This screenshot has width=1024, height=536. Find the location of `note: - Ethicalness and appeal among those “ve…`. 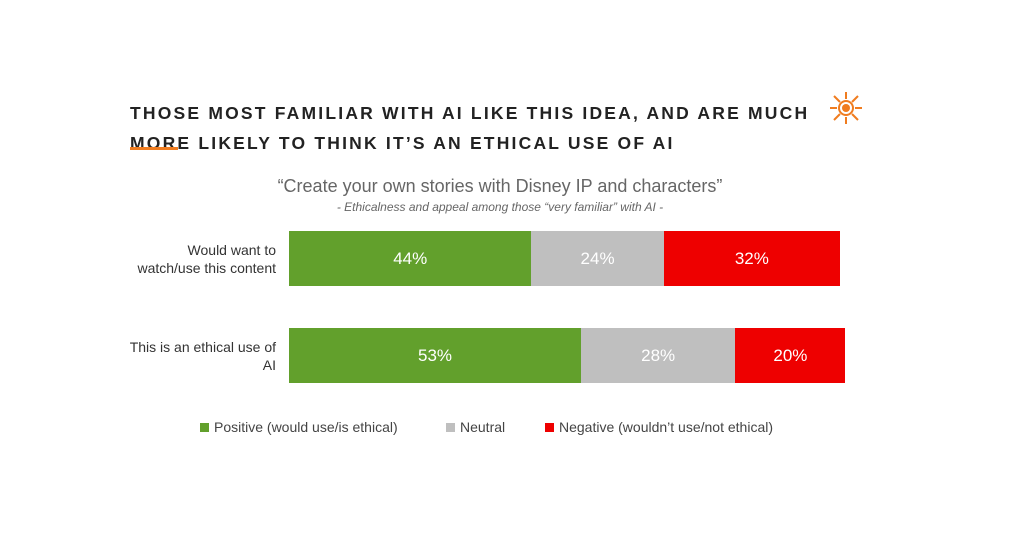

note: - Ethicalness and appeal among those “ve… is located at coordinates (500, 207).